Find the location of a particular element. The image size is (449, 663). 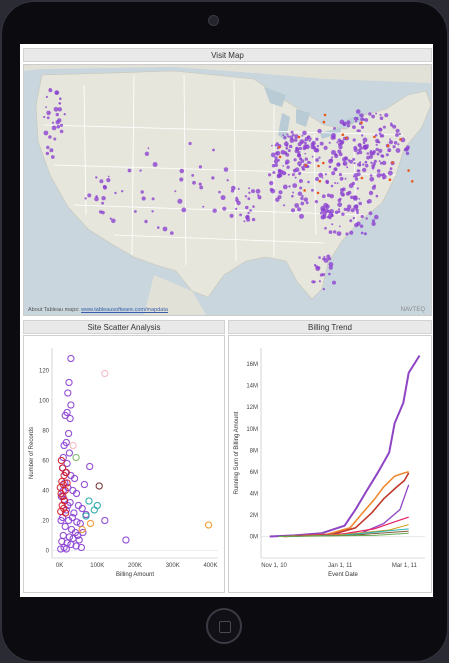

home-button is located at coordinates (224, 626).